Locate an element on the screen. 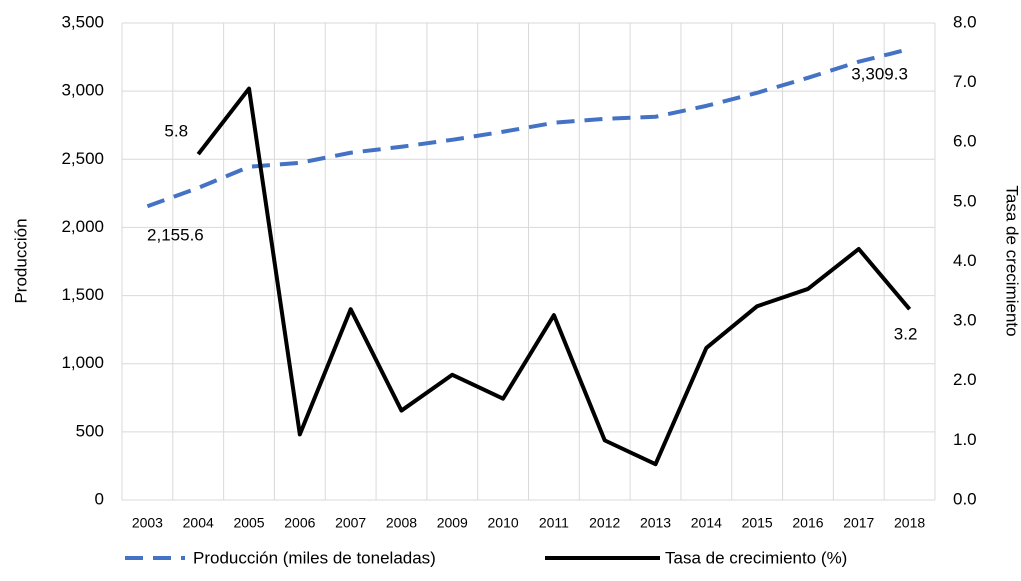 This screenshot has width=1021, height=581. y-tick-label: 3,000 is located at coordinates (82, 90).